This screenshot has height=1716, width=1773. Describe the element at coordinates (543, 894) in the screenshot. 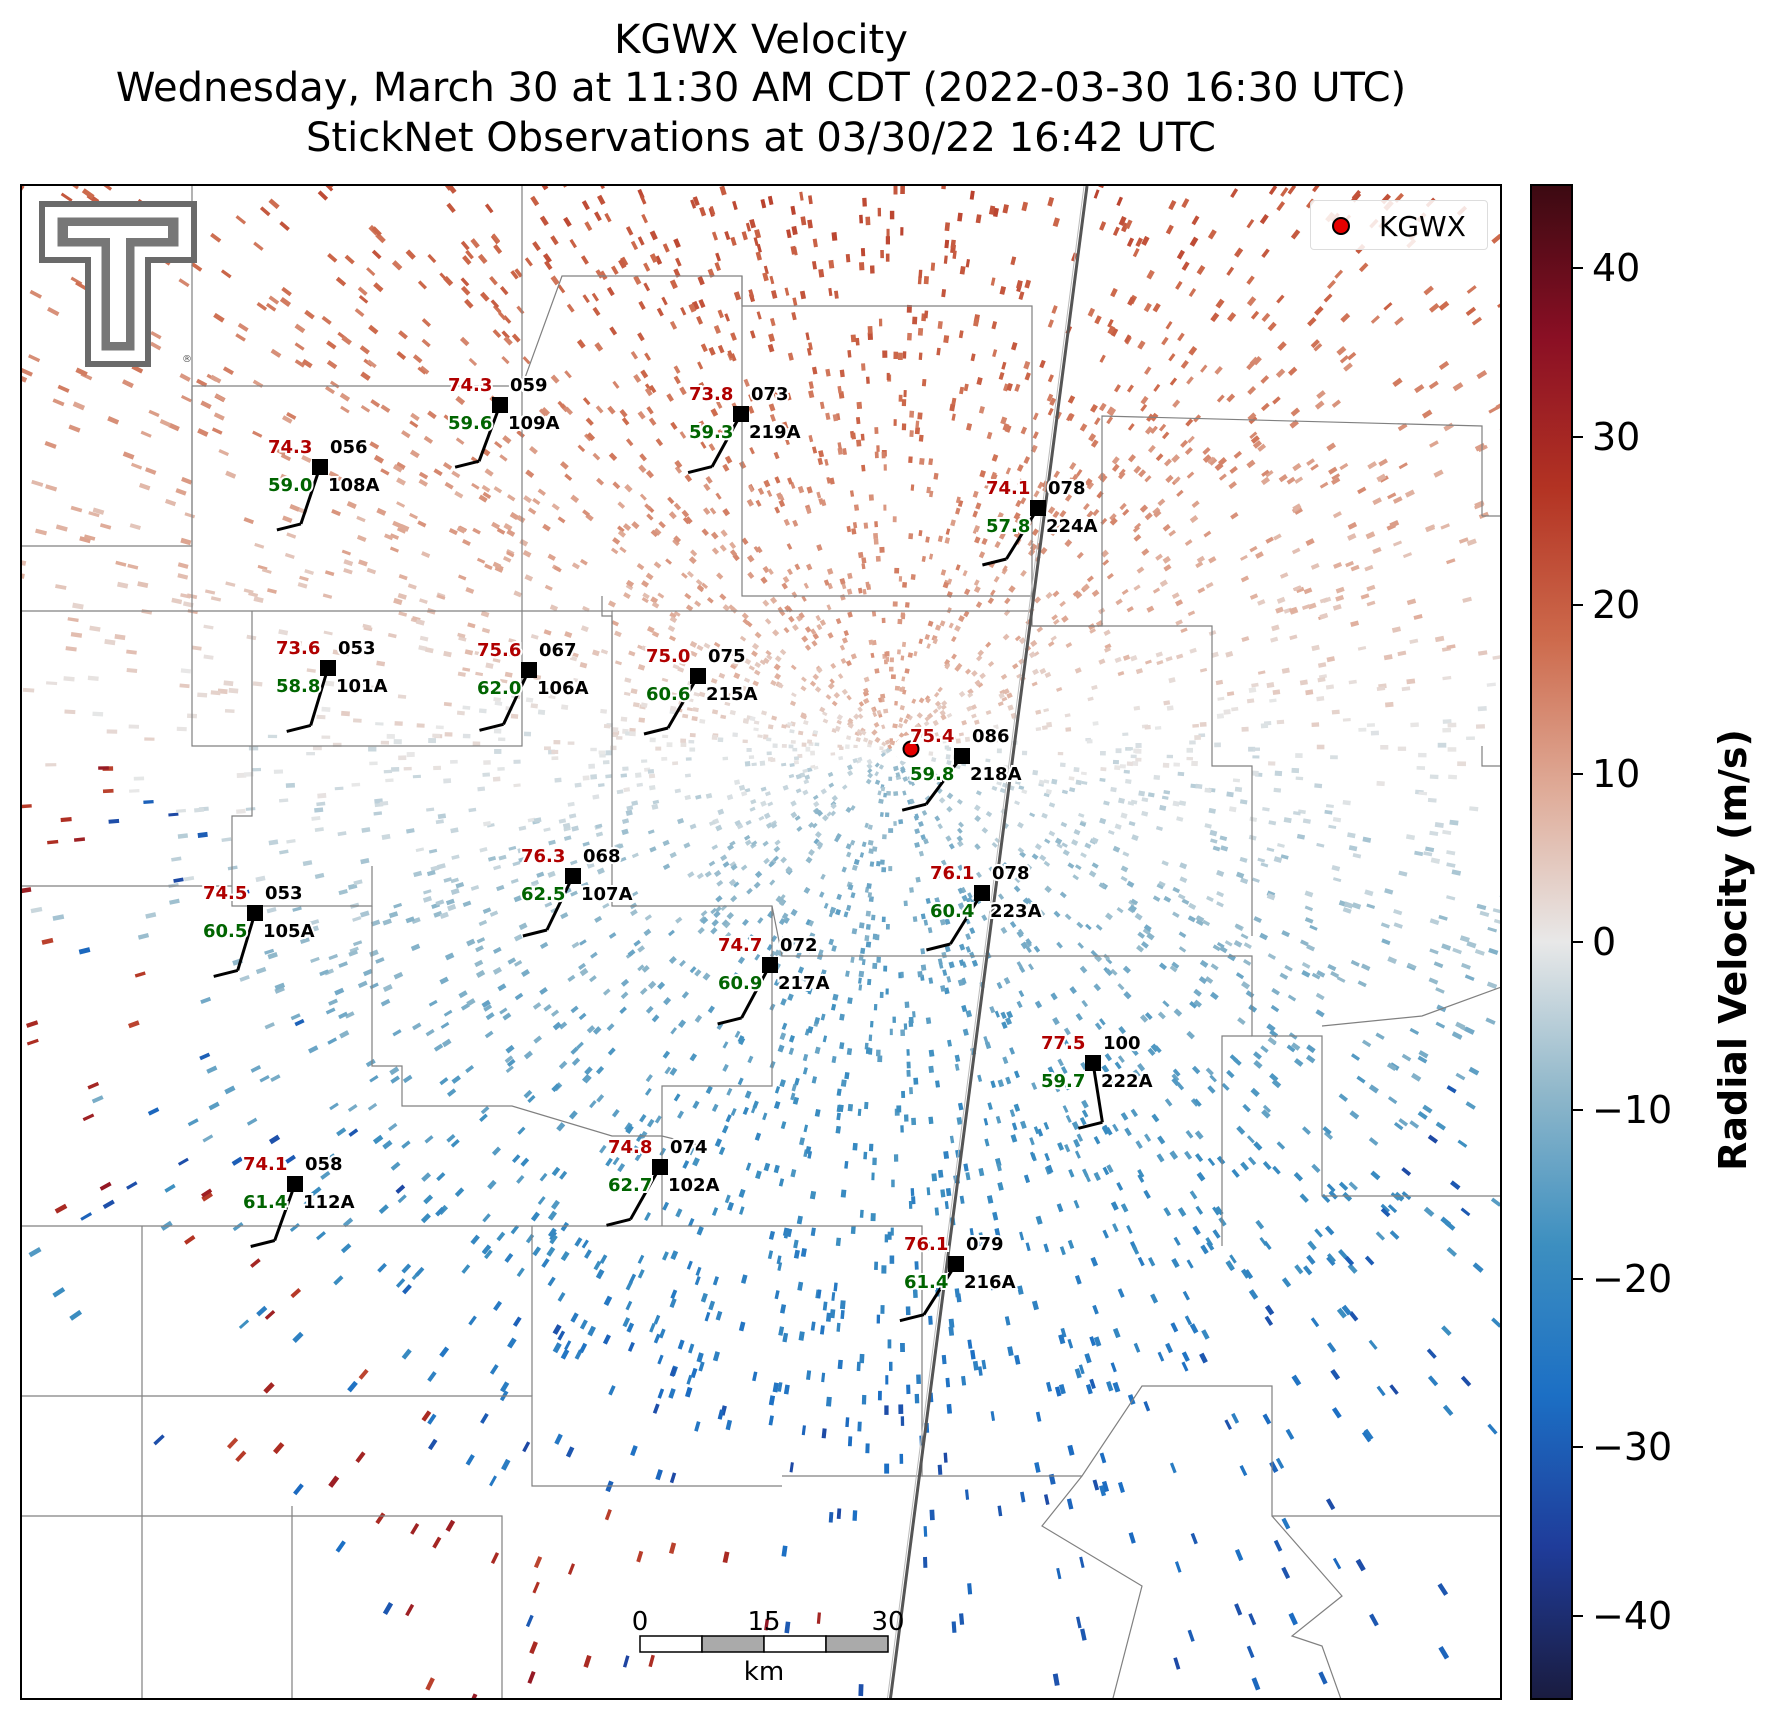

I see `station-dewpoint: 62.5` at that location.